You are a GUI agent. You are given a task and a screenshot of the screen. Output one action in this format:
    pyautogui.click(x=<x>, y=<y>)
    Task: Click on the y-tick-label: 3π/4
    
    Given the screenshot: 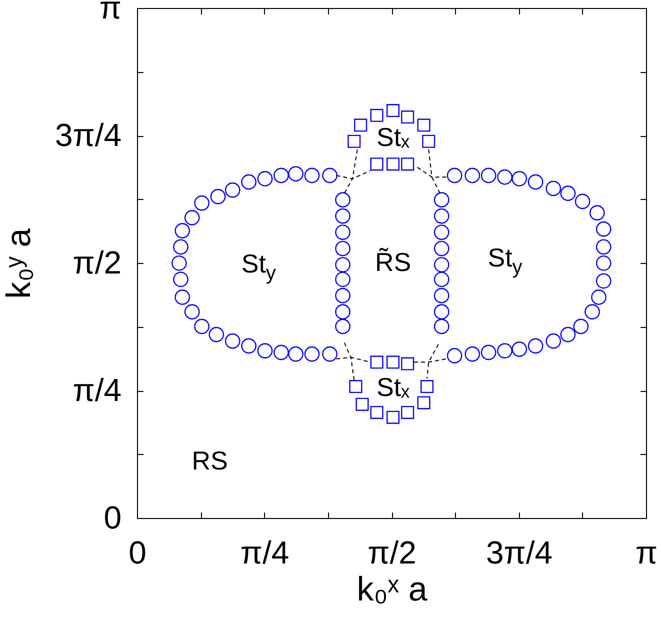 What is the action you would take?
    pyautogui.click(x=88, y=135)
    